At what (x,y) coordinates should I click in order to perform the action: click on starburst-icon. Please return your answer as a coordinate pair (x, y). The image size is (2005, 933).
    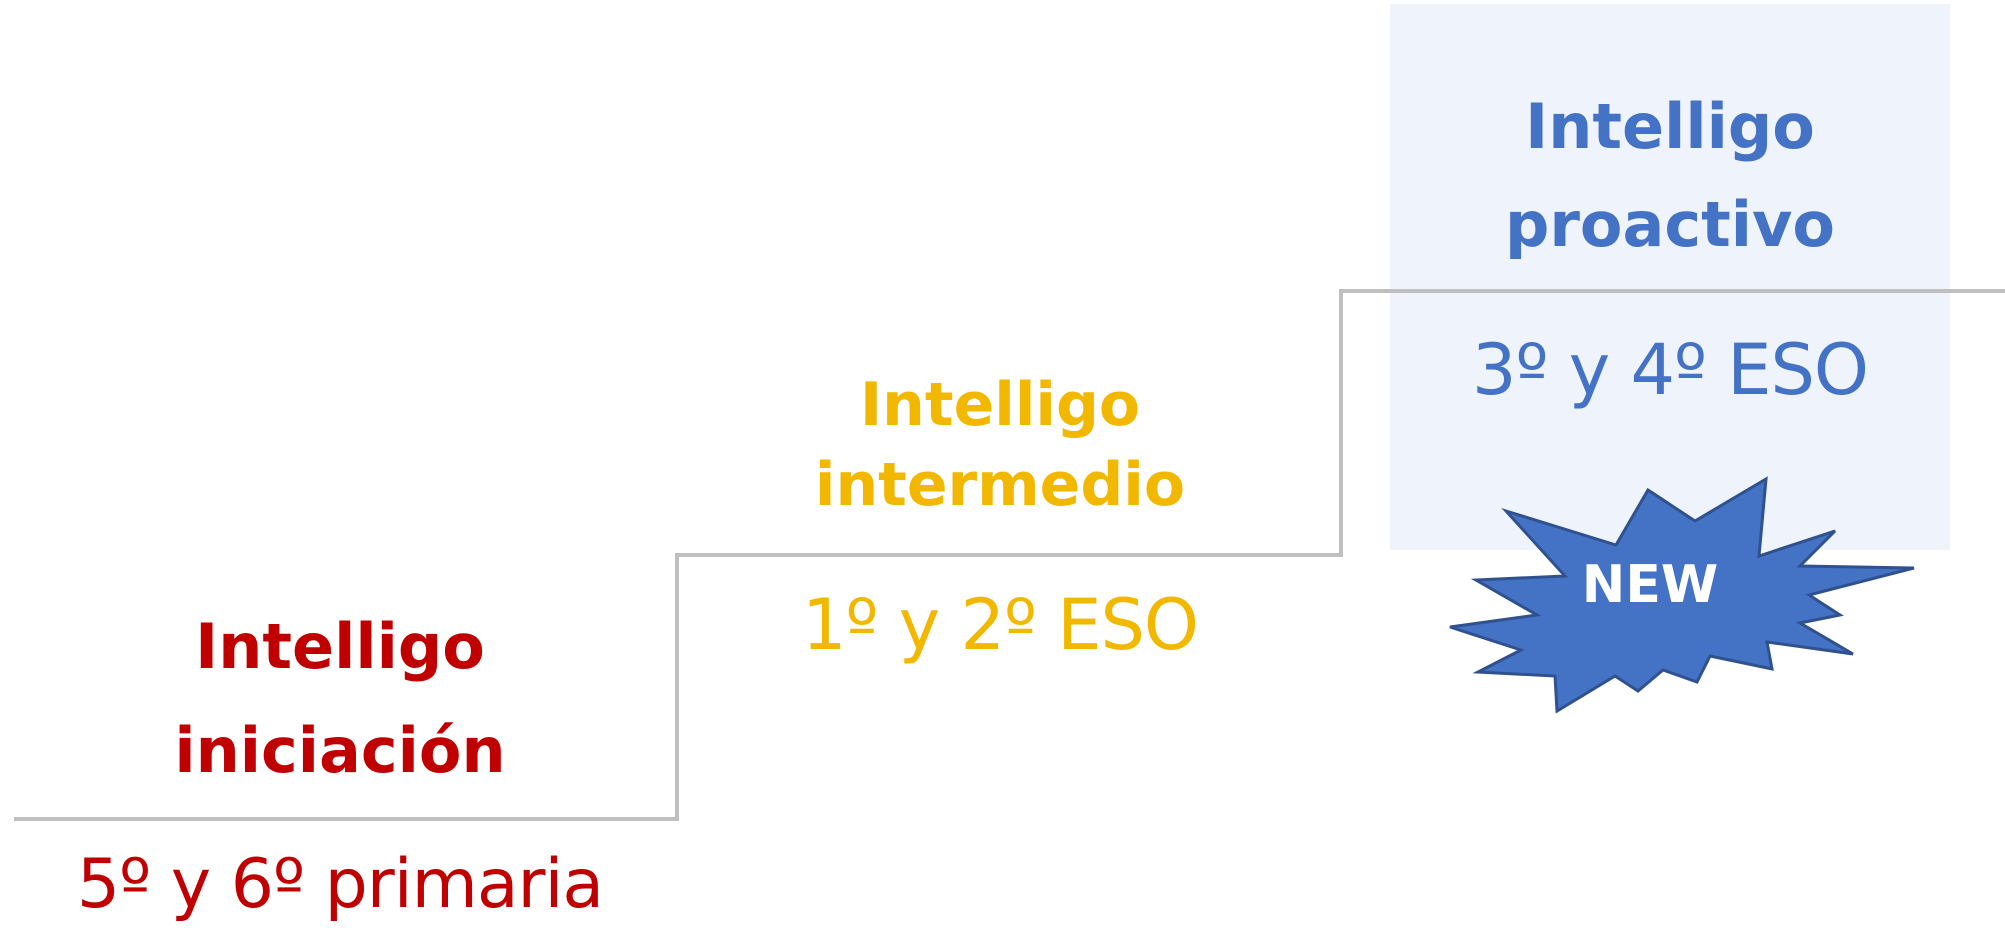
    Looking at the image, I should click on (1682, 595).